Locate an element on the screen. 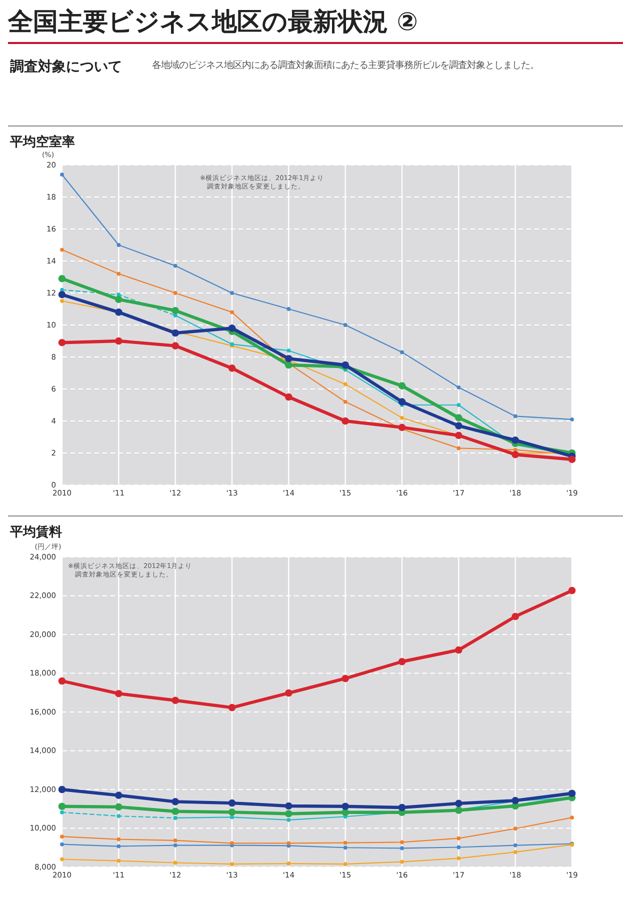 The width and height of the screenshot is (623, 899). text: 各地域のビジネス地区内にある調査対象面積にあたる主要貸事務所ビルを調査対象としました。 is located at coordinates (345, 65).